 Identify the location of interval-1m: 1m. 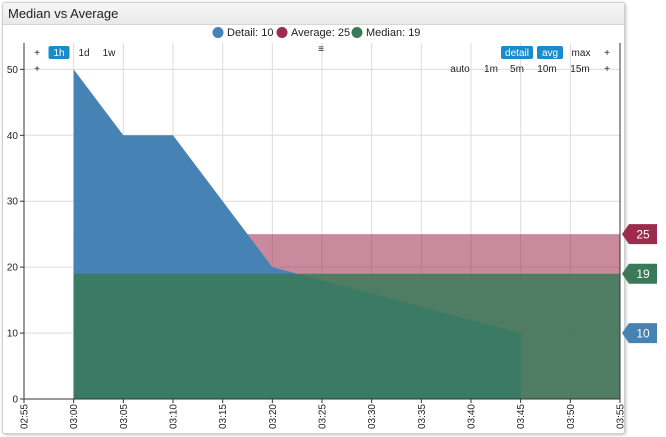
(491, 69).